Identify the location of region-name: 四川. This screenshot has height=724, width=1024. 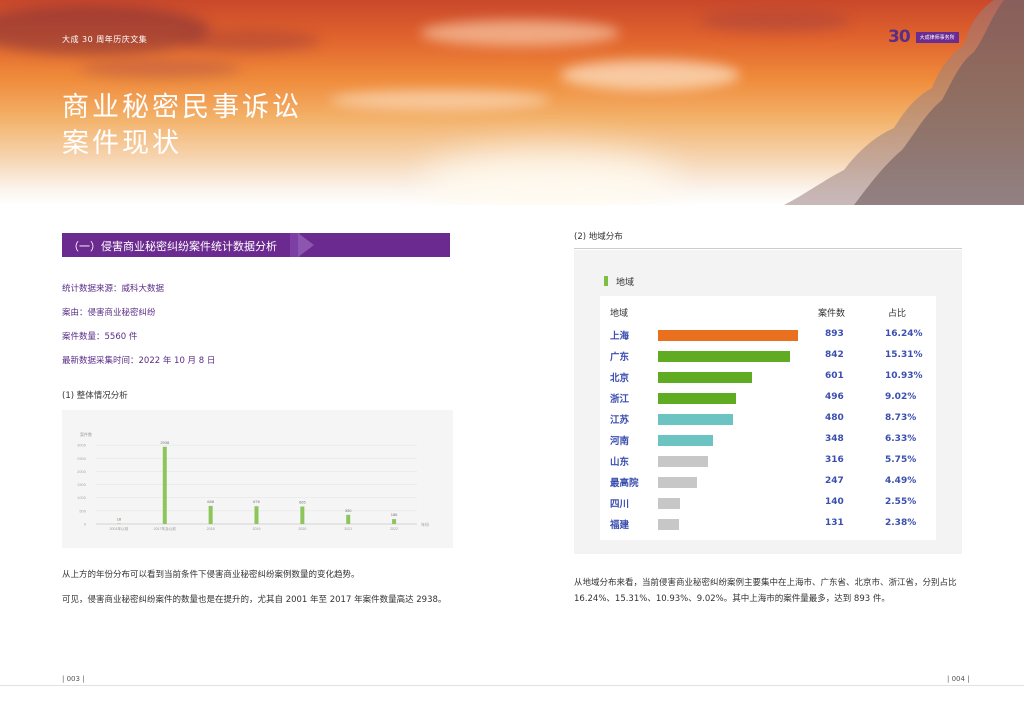
(620, 504).